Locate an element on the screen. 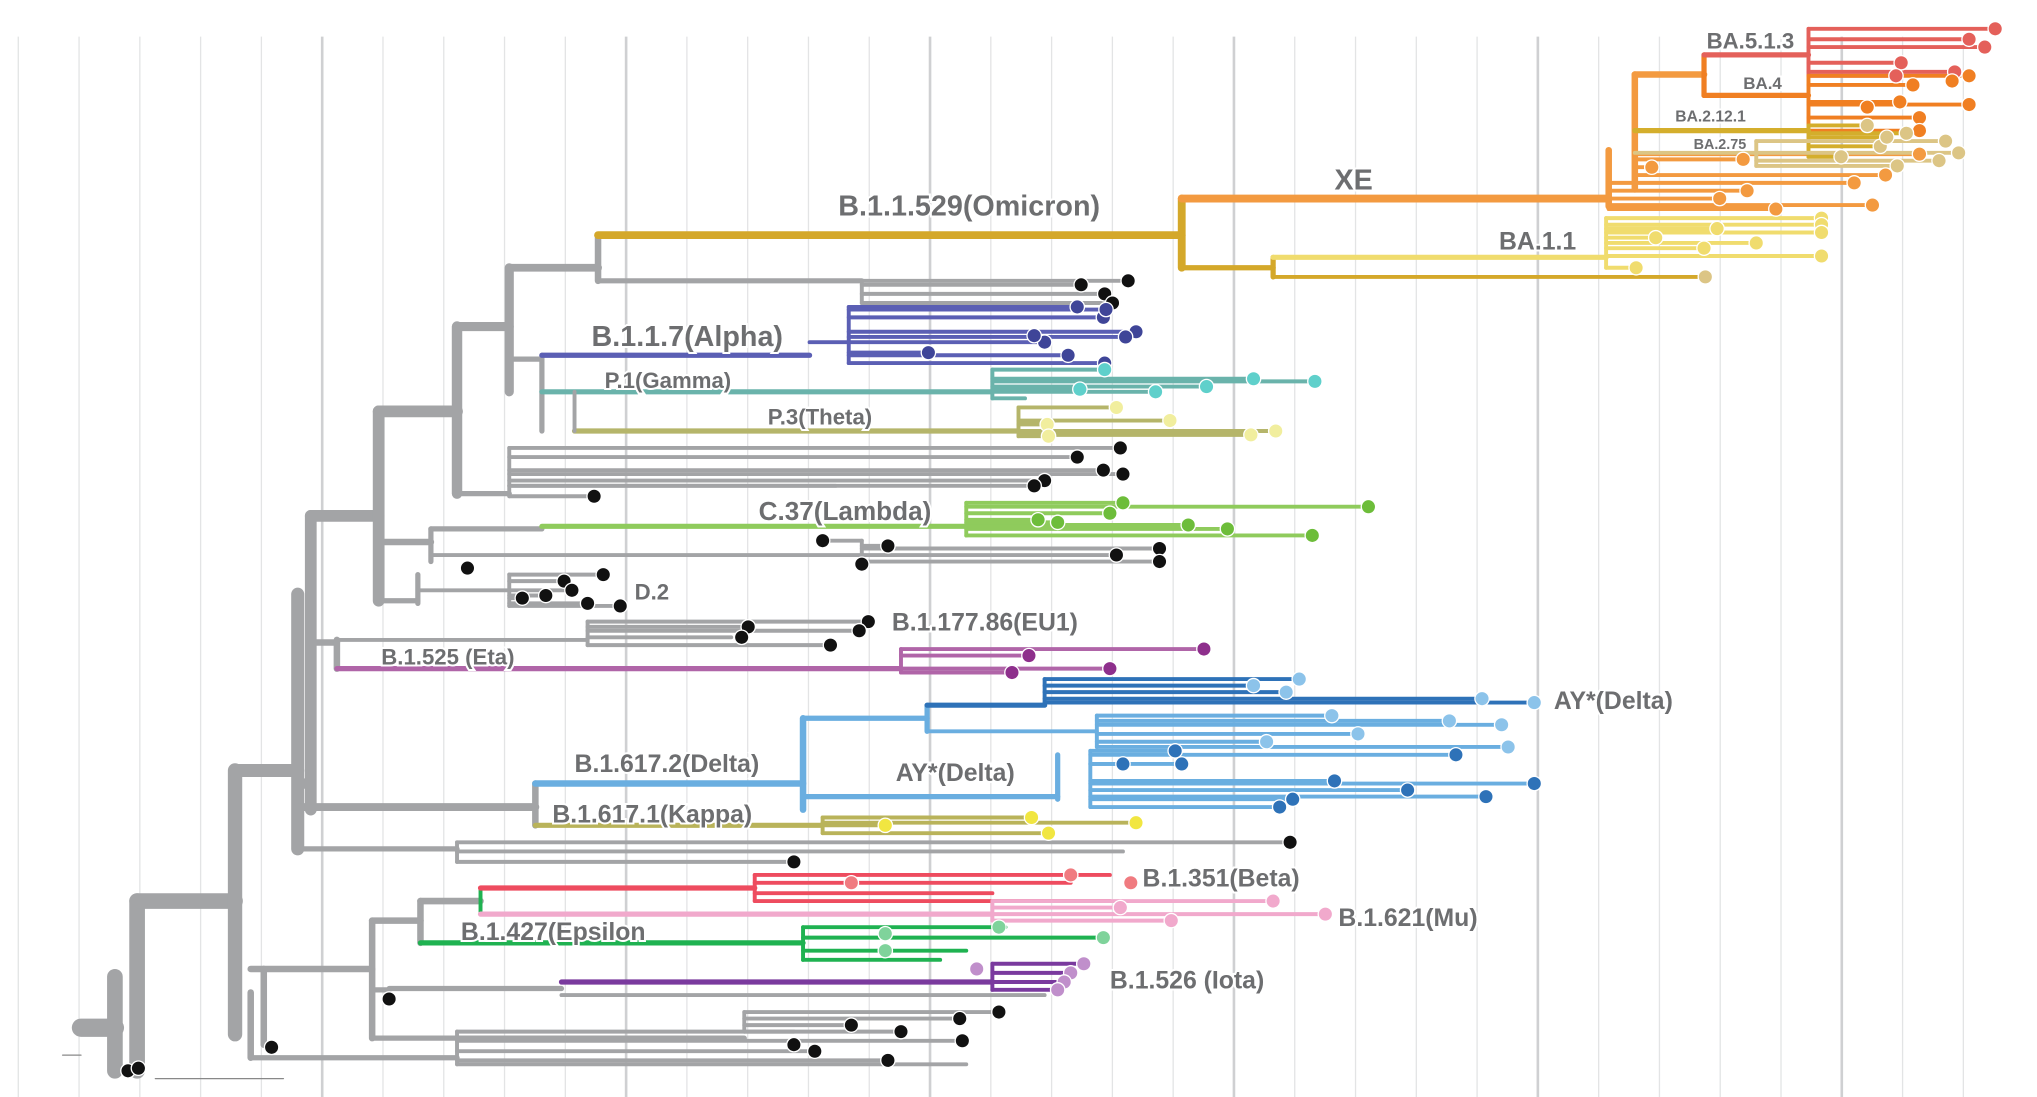  label-xe: XE is located at coordinates (1353, 180).